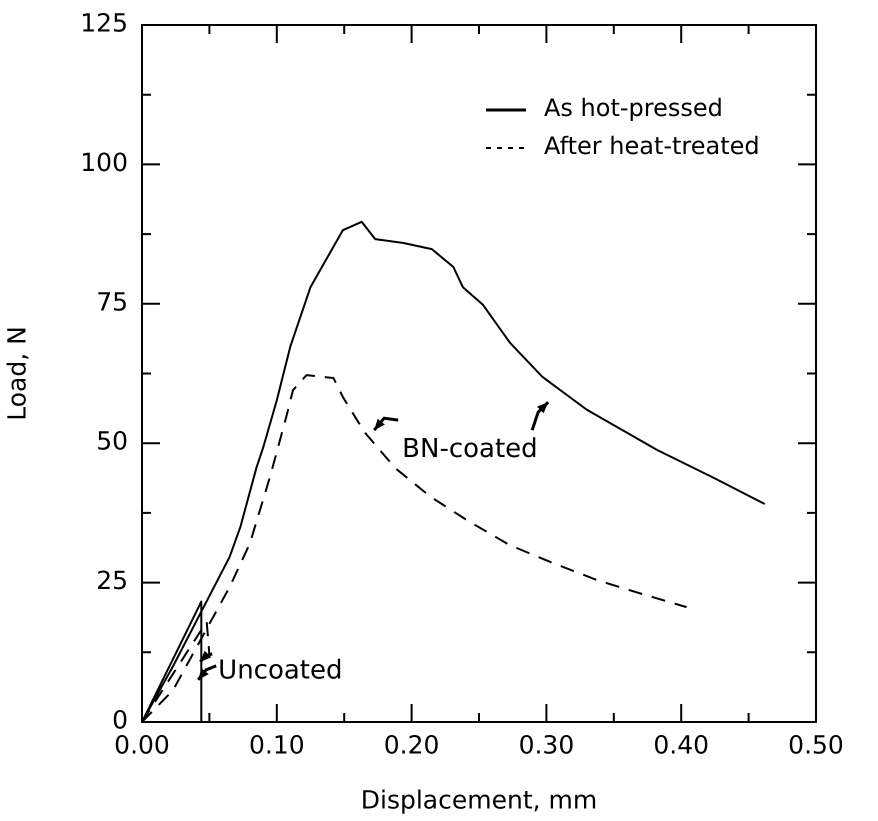  What do you see at coordinates (280, 671) in the screenshot?
I see `annotation: Uncoated` at bounding box center [280, 671].